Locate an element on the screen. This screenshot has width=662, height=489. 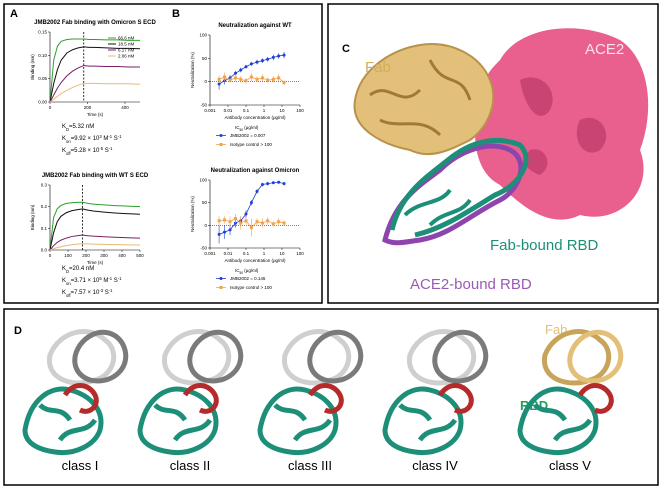
panel-label: C is located at coordinates (346, 49).